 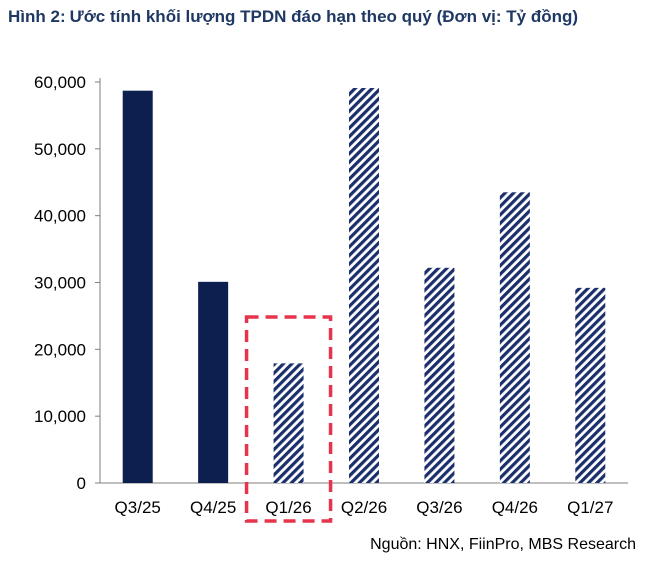 I want to click on y-axis: 0 10,000 20,000 30,000 40,000 50,000 60,000, so click(x=67, y=283).